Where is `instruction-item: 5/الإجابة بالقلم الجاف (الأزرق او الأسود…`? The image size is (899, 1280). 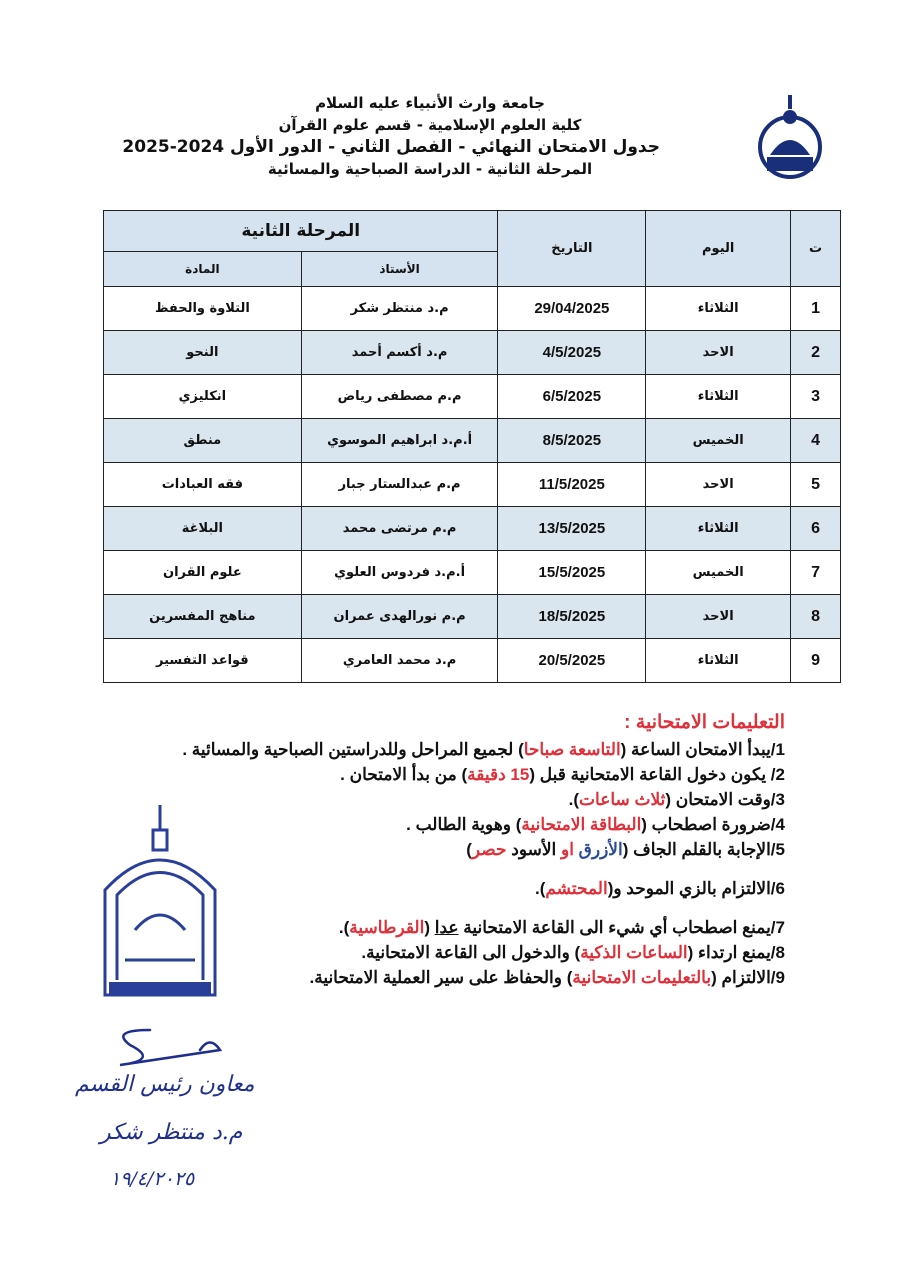 instruction-item: 5/الإجابة بالقلم الجاف (الأزرق او الأسود… is located at coordinates (483, 849).